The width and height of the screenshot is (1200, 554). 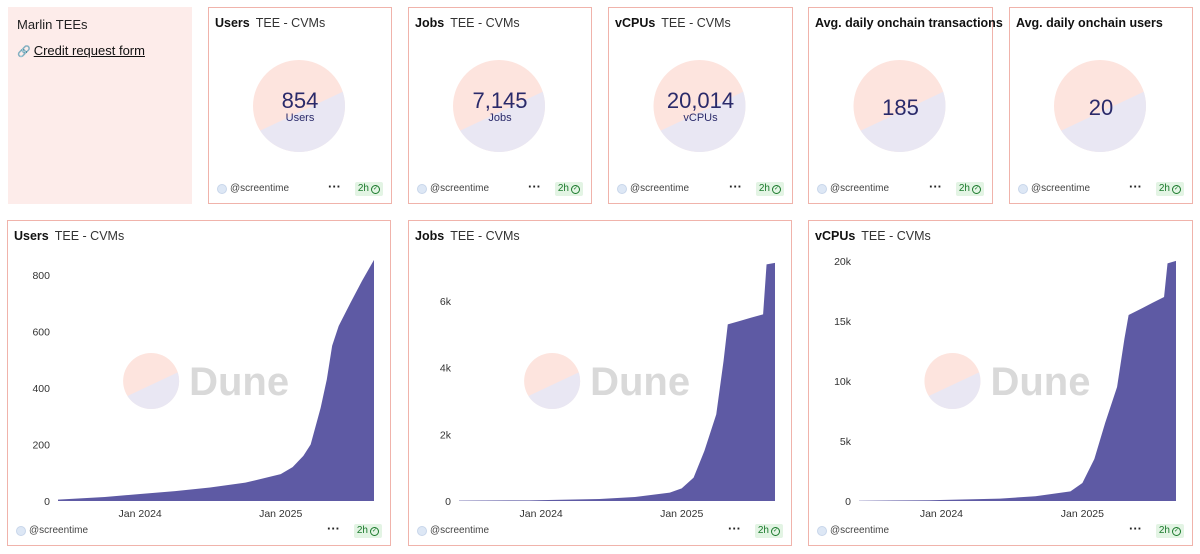 I want to click on card-title: Avg. daily onchain users, so click(x=1089, y=23).